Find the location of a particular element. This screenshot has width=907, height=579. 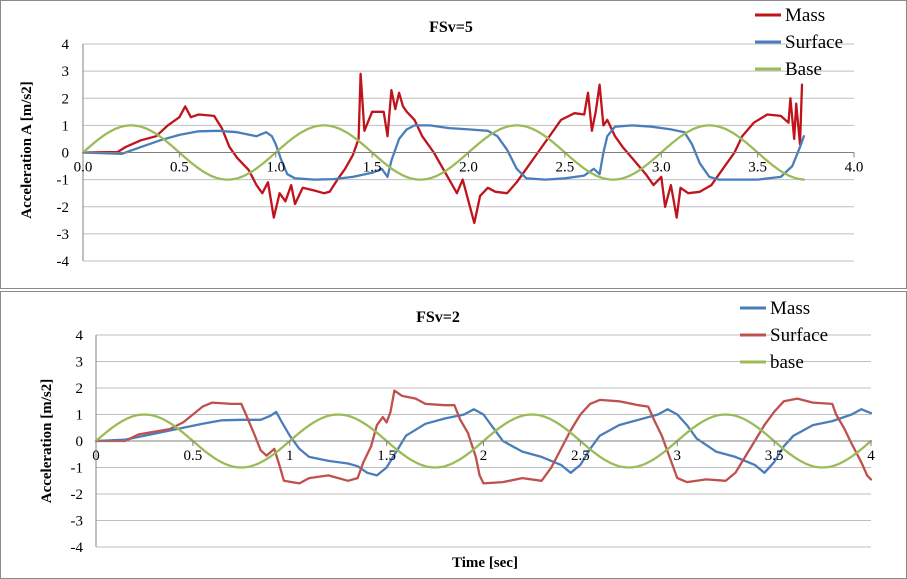

chart-1-y-ticks: 4 3 2 1 0 -1 -2 -3 -4 is located at coordinates (63, 153).